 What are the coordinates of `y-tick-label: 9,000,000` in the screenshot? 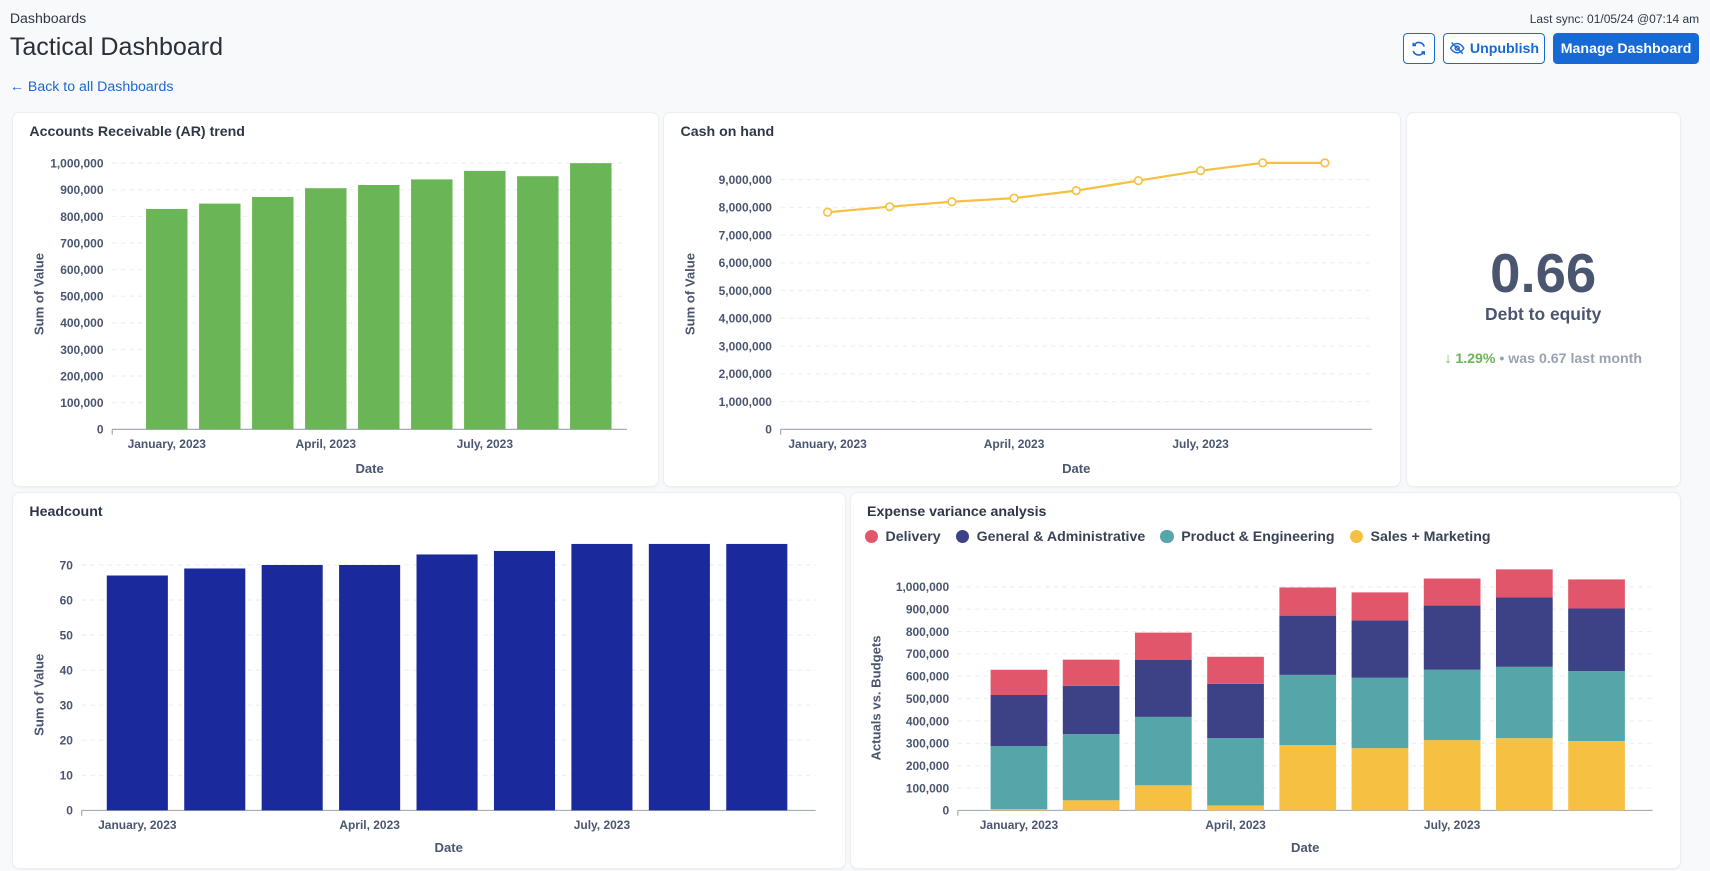 It's located at (746, 180).